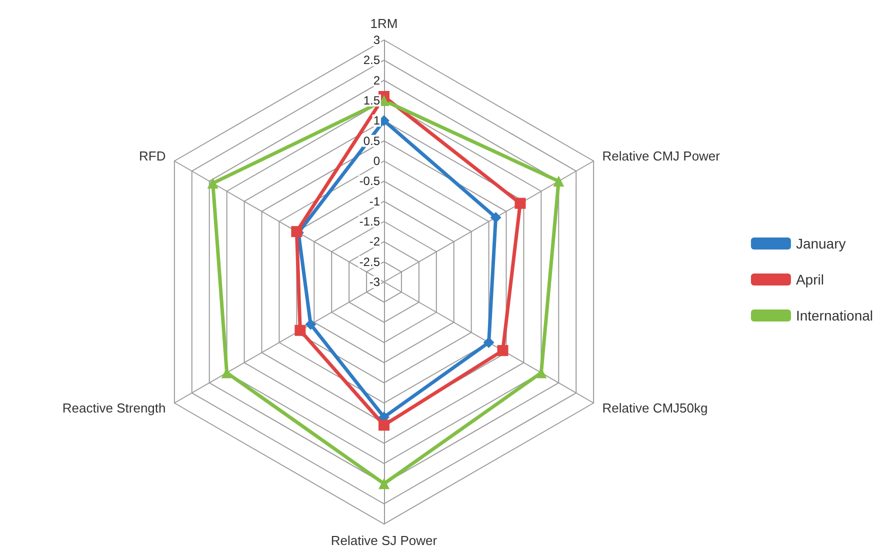 This screenshot has height=559, width=890. Describe the element at coordinates (655, 408) in the screenshot. I see `spoke-label: Relative CMJ50kg` at that location.